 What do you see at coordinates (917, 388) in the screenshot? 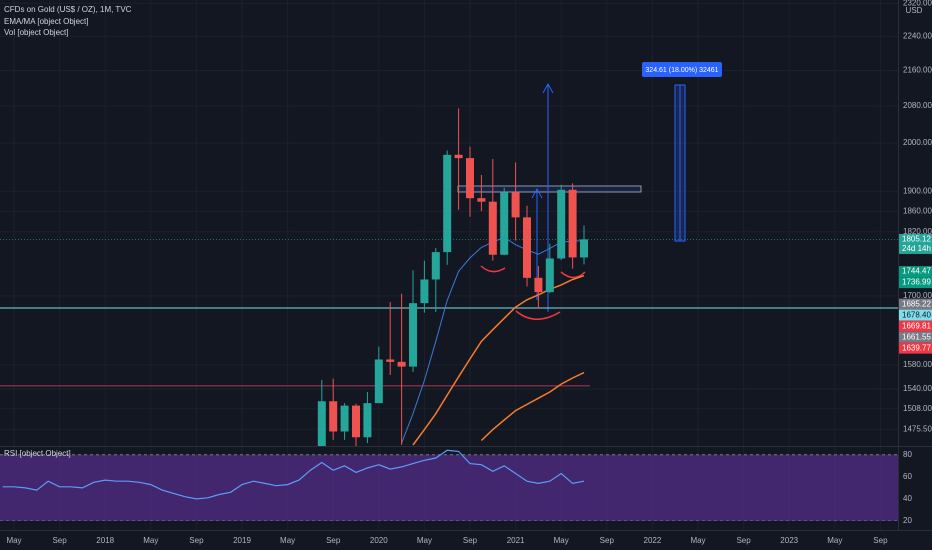
I see `y-tick-label: 1540.00` at bounding box center [917, 388].